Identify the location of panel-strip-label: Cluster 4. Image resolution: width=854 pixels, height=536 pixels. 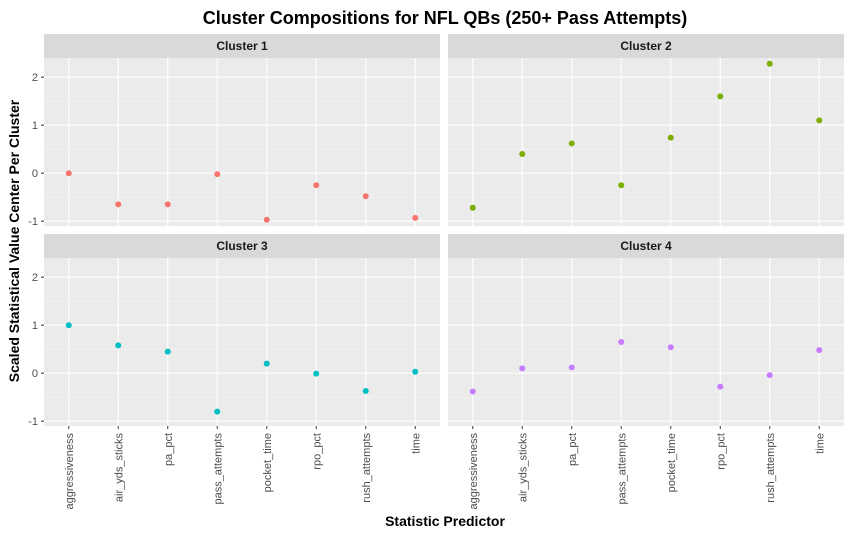
(646, 246).